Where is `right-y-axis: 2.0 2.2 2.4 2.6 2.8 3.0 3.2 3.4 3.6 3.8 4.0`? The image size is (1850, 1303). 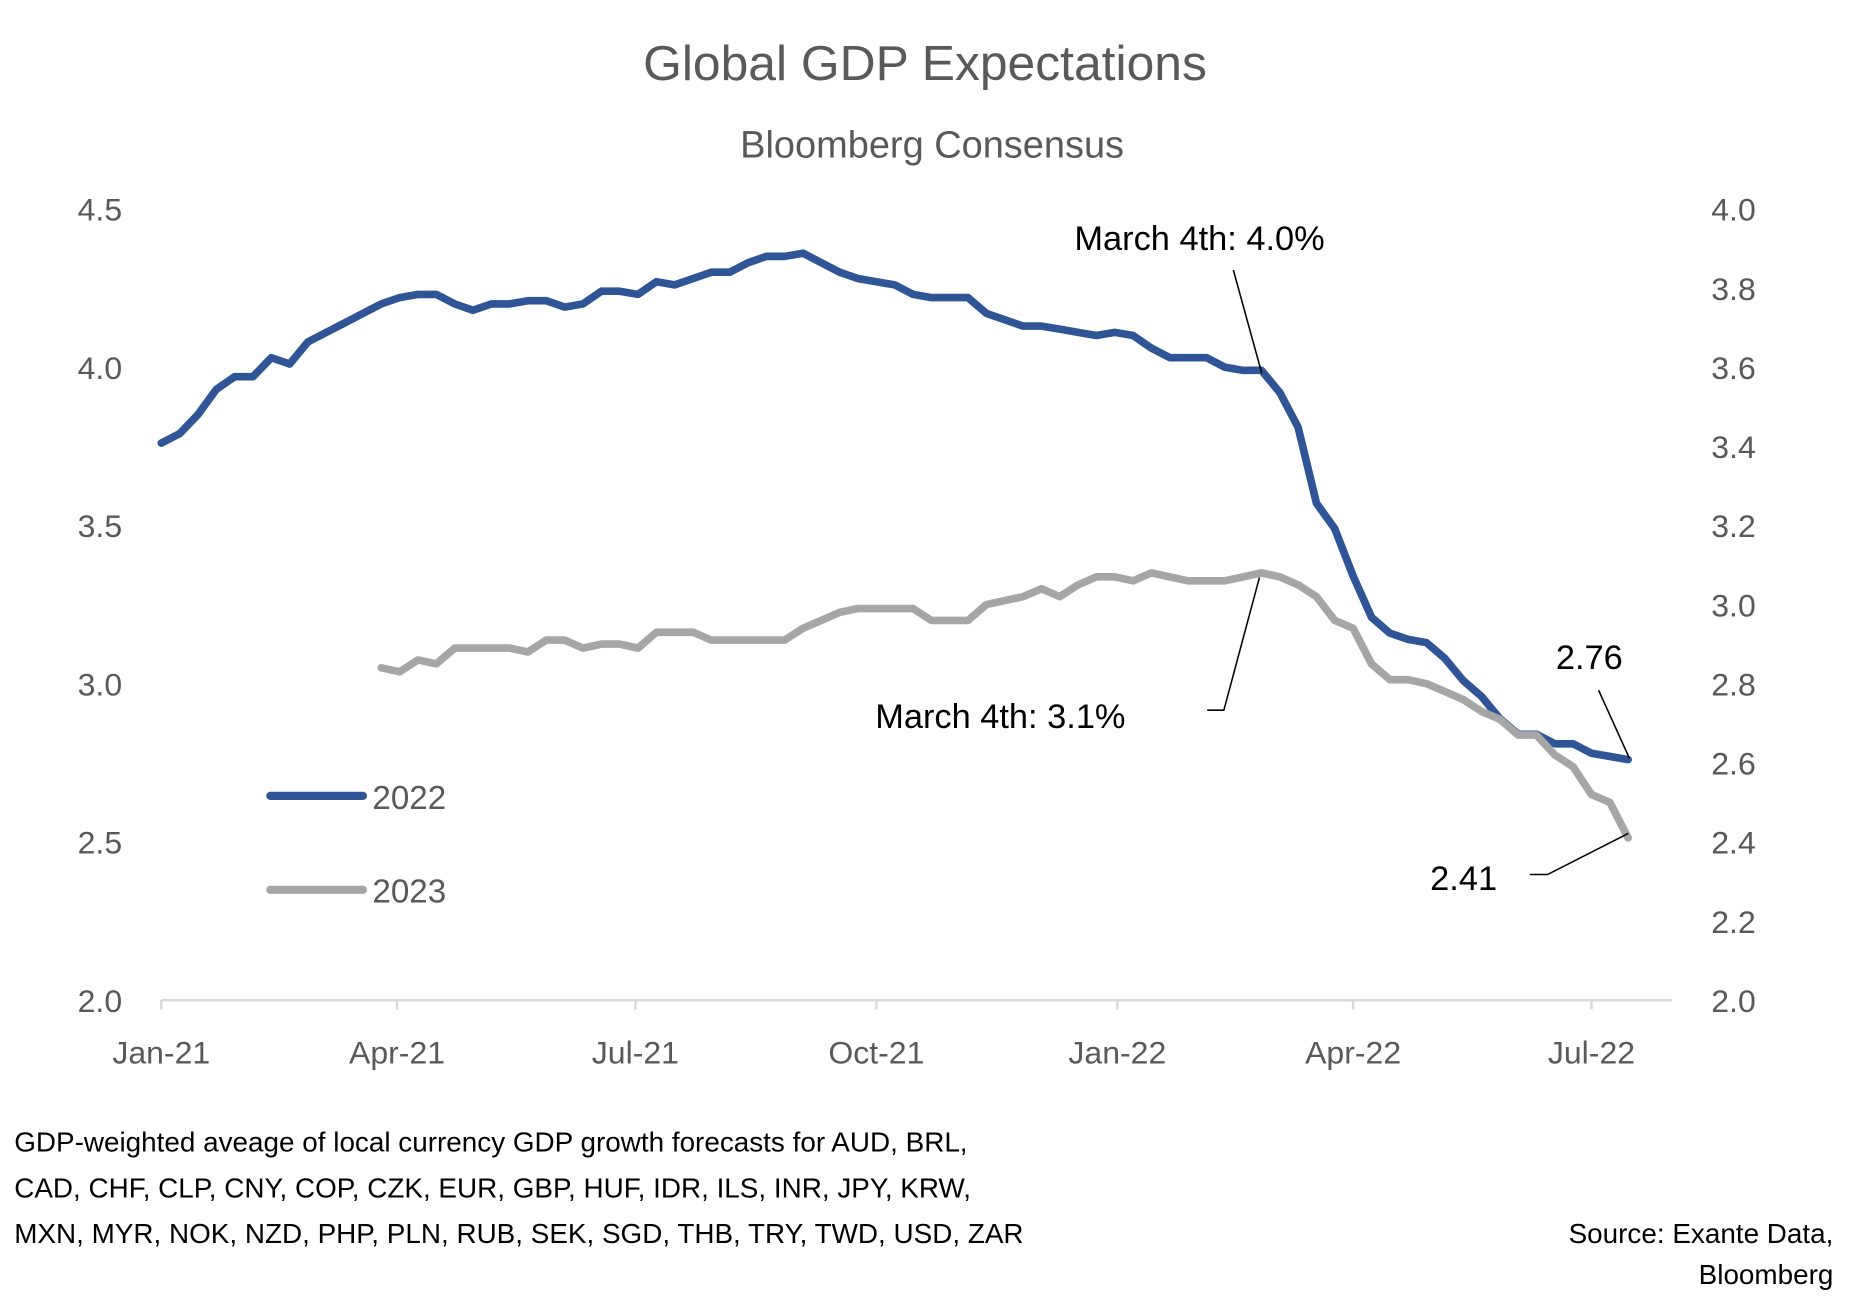
right-y-axis: 2.0 2.2 2.4 2.6 2.8 3.0 3.2 3.4 3.6 3.8 4.0 is located at coordinates (1733, 605).